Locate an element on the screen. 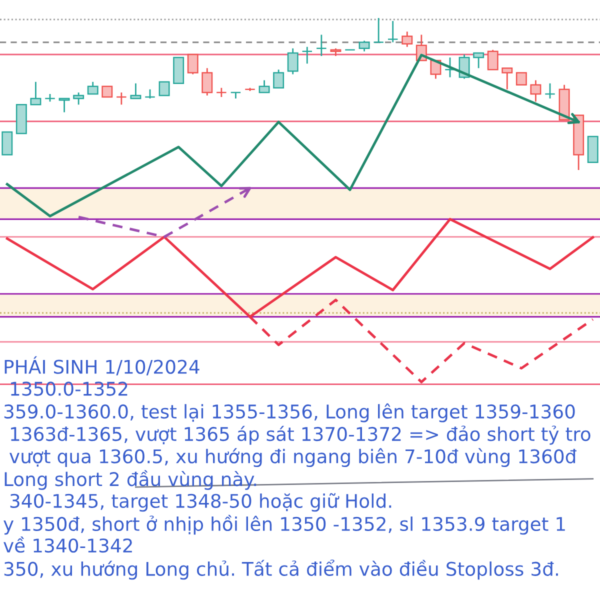  text: y 1350đ, short ở nhịp hồi lên 1350 -1352, sl 1353.9 target 1 is located at coordinates (284, 524).